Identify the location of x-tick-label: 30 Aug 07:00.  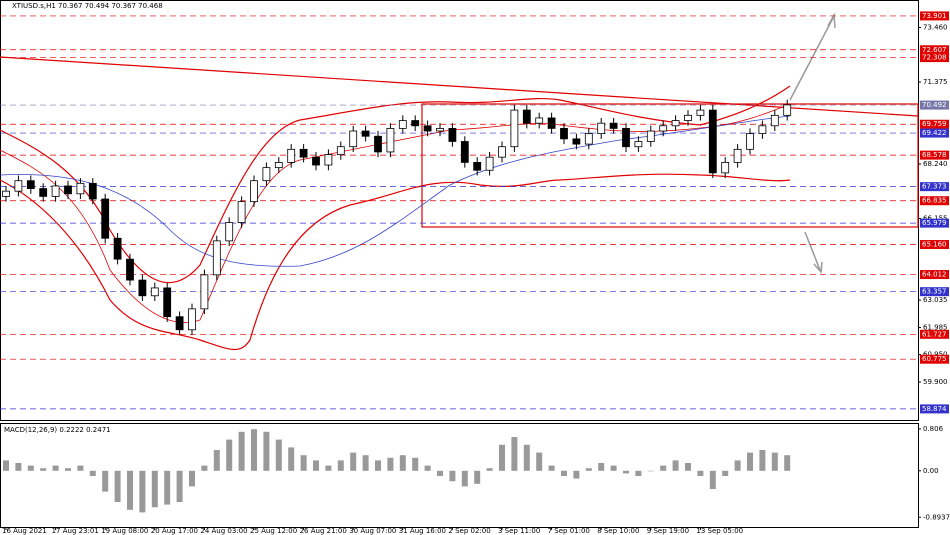
(372, 531).